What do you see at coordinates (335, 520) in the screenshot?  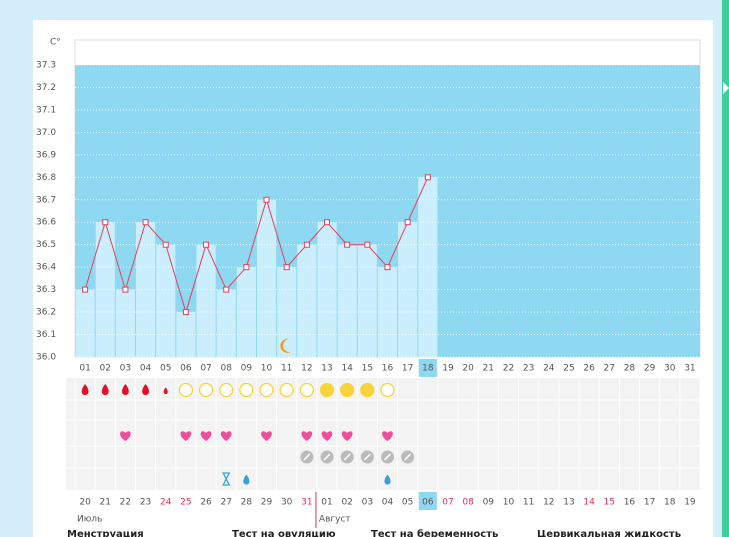 I see `month-label: Август` at bounding box center [335, 520].